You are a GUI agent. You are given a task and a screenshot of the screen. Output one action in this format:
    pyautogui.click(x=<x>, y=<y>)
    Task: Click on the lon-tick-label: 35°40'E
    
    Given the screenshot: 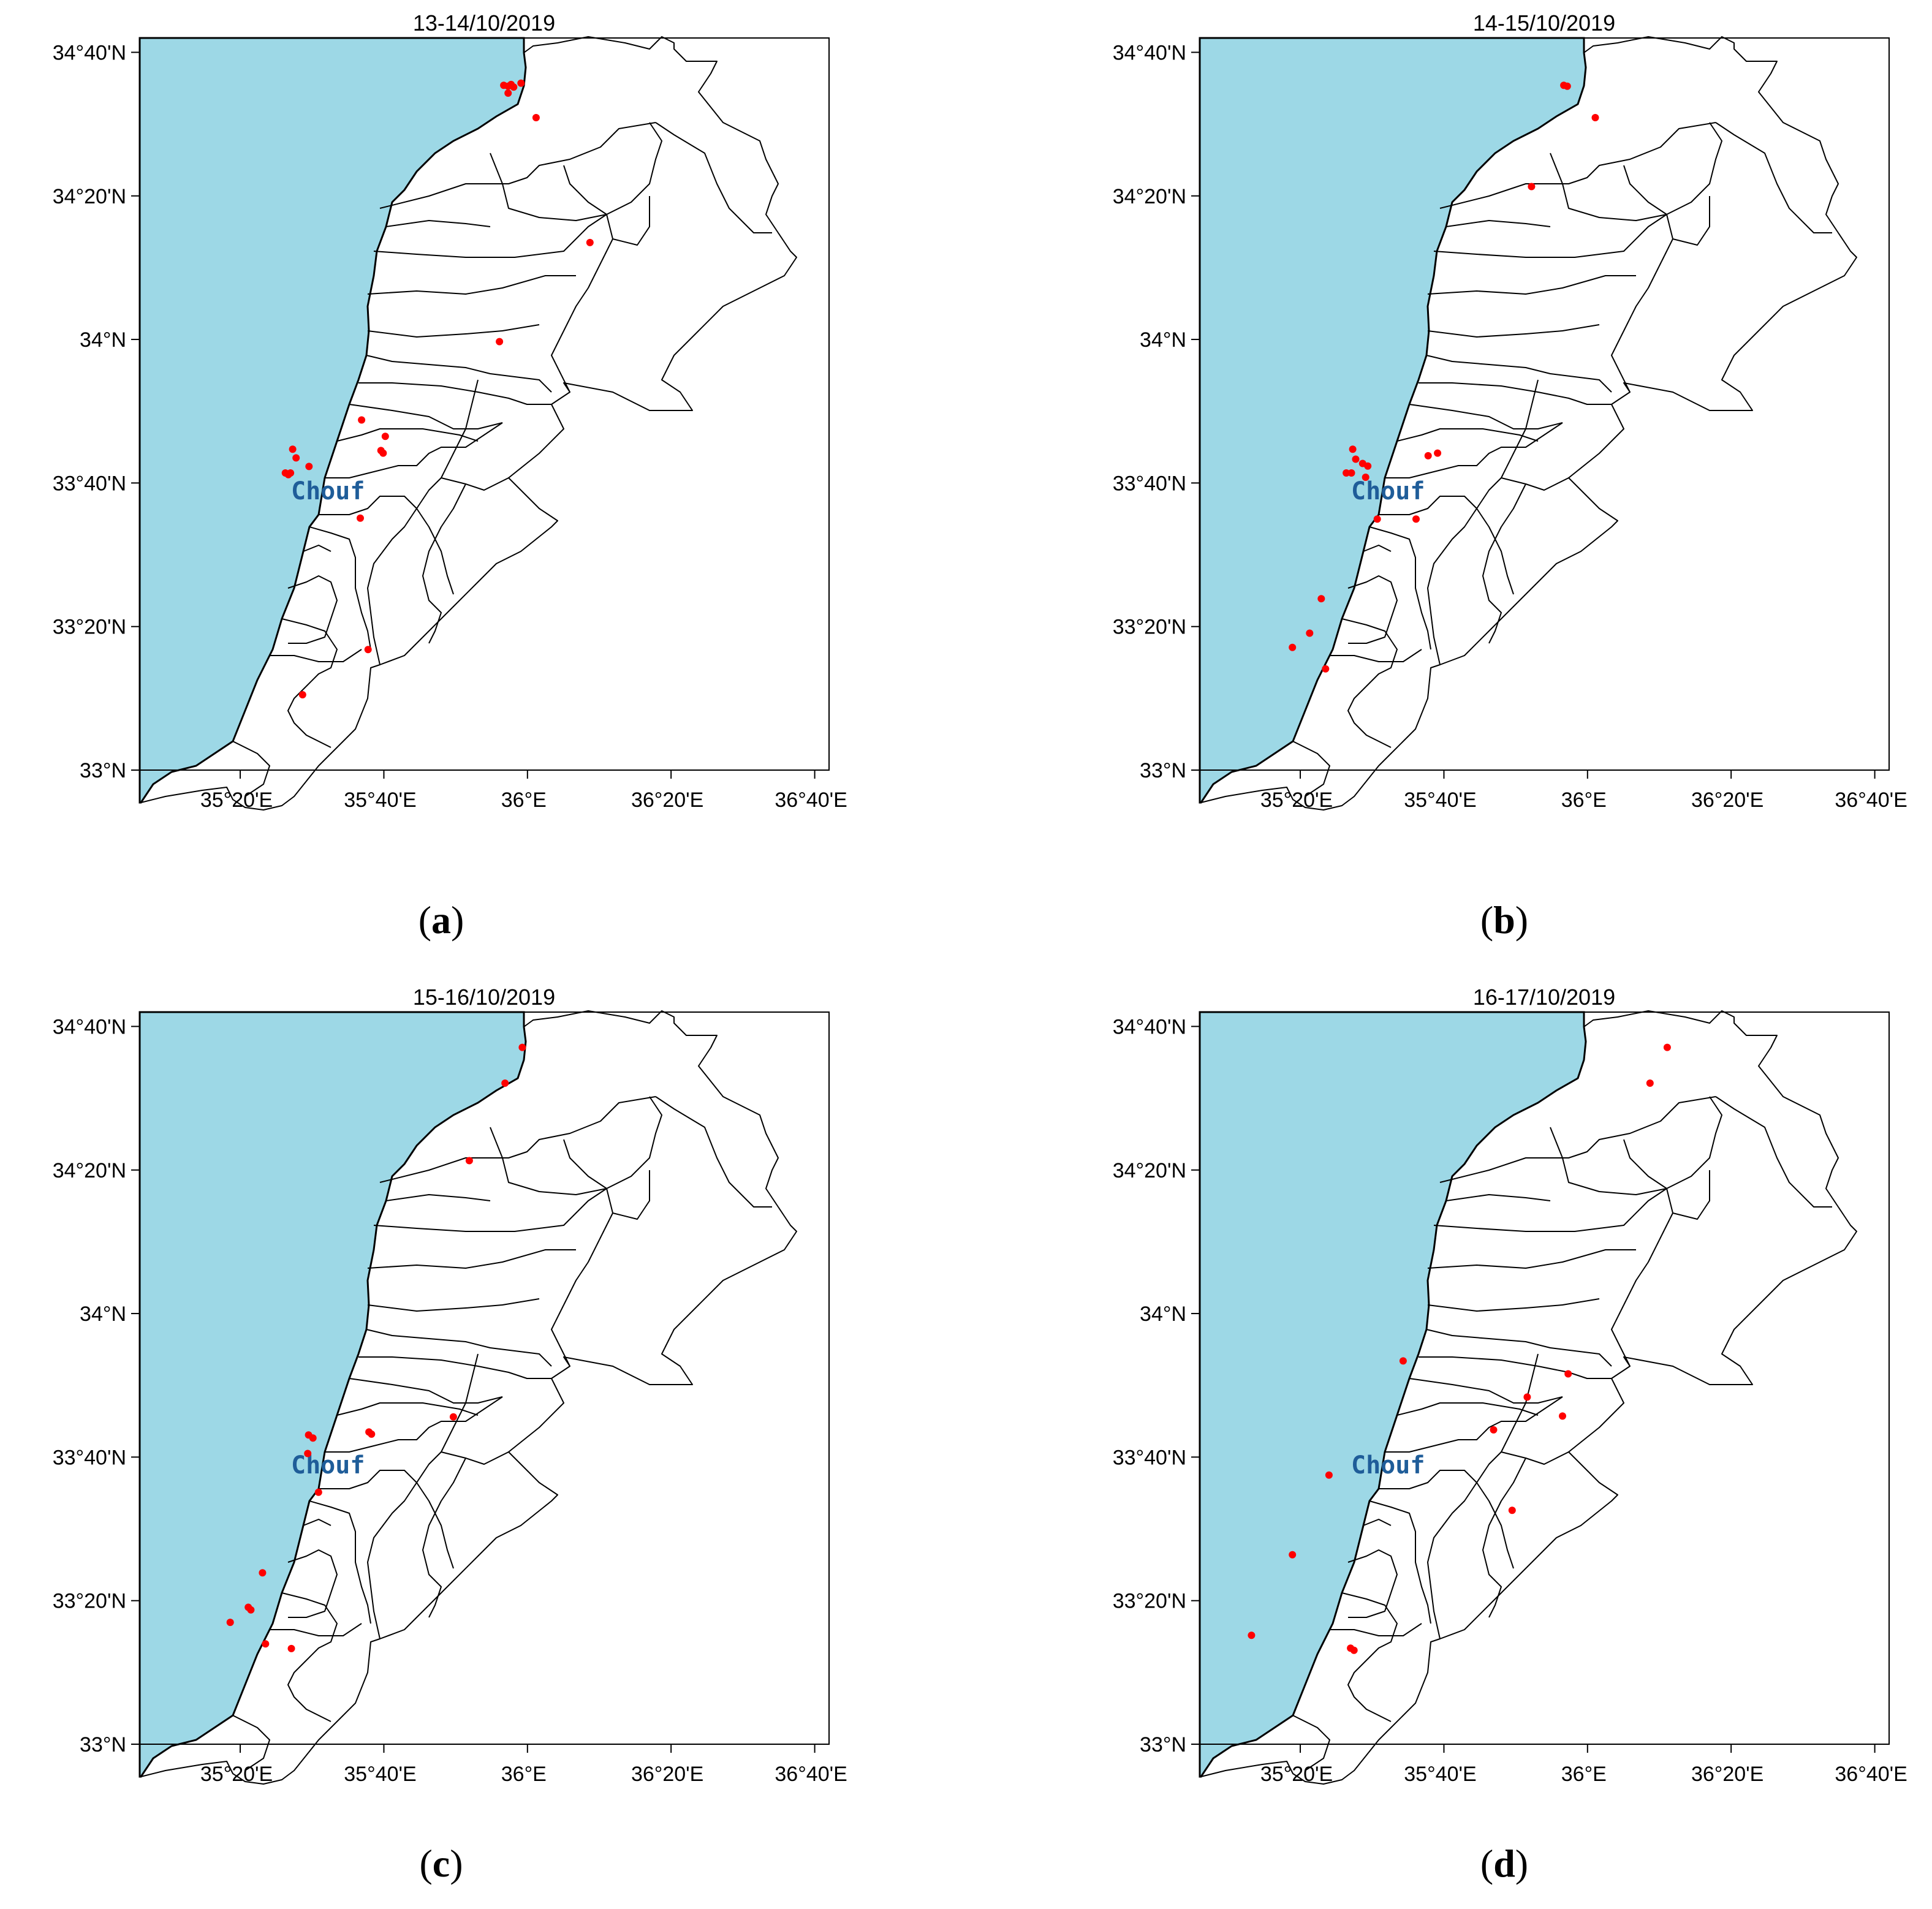 What is the action you would take?
    pyautogui.click(x=380, y=1774)
    